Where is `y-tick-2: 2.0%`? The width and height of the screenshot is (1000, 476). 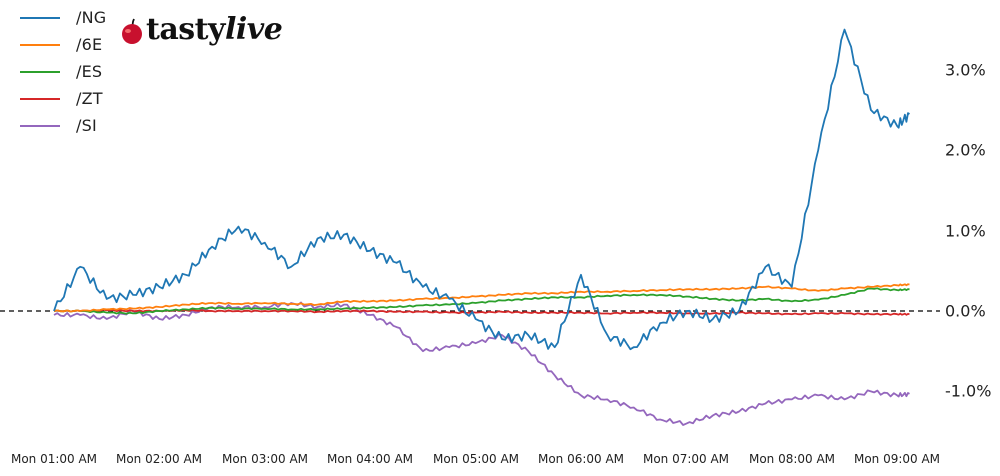 y-tick-2: 2.0% is located at coordinates (965, 150).